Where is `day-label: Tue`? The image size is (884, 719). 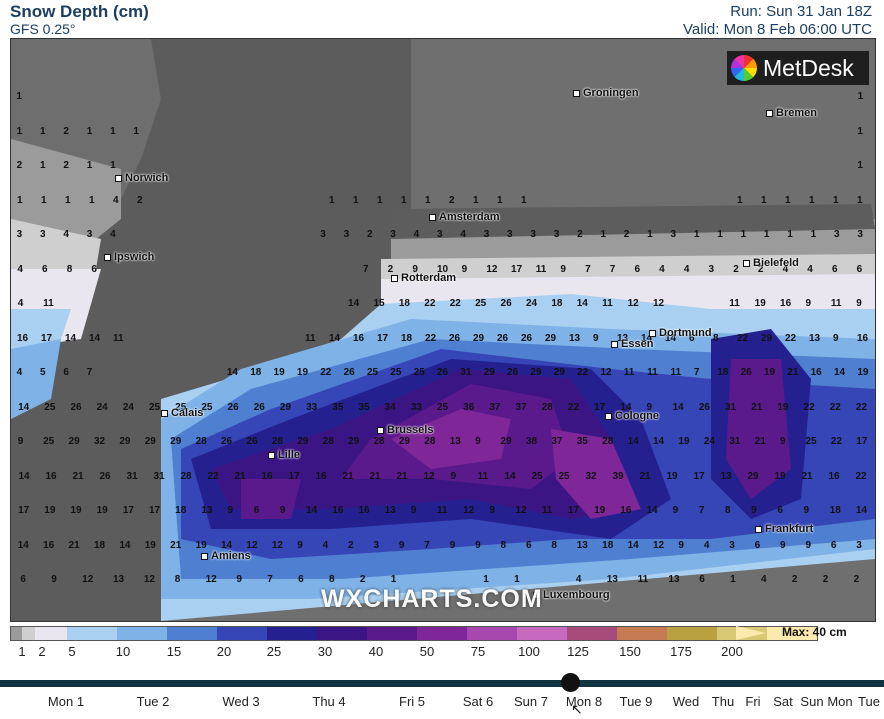
day-label: Tue is located at coordinates (869, 701).